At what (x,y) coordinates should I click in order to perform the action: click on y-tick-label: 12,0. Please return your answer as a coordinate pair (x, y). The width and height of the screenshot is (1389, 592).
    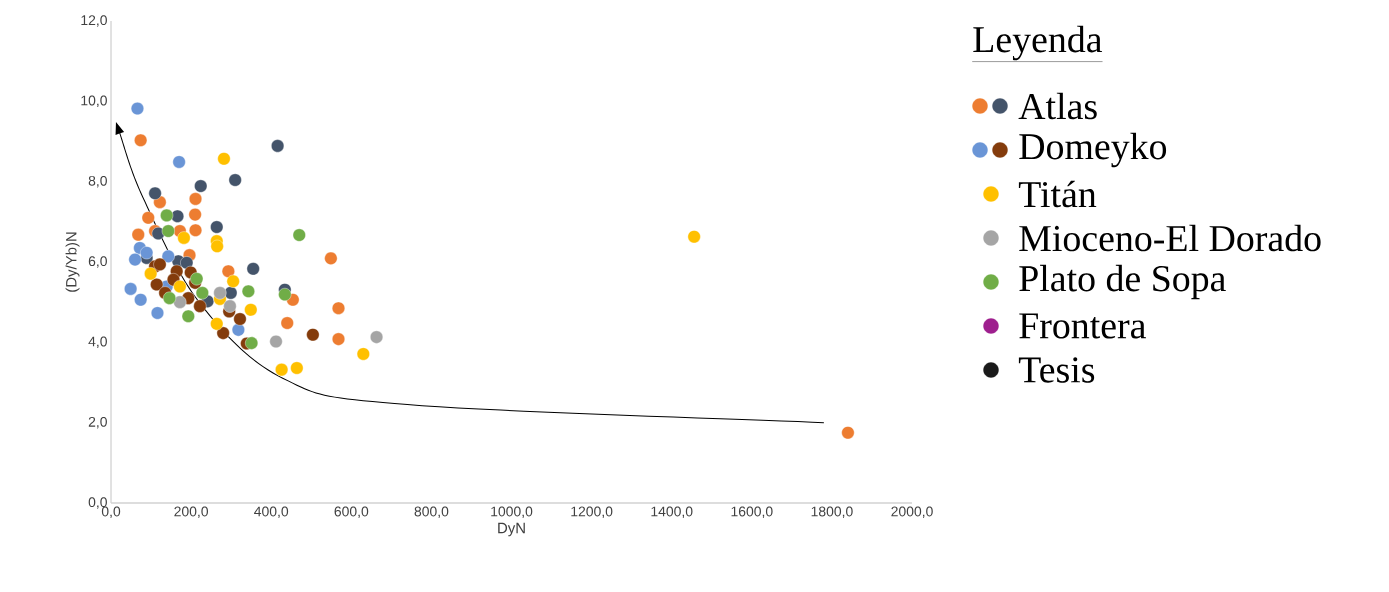
    Looking at the image, I should click on (94, 21).